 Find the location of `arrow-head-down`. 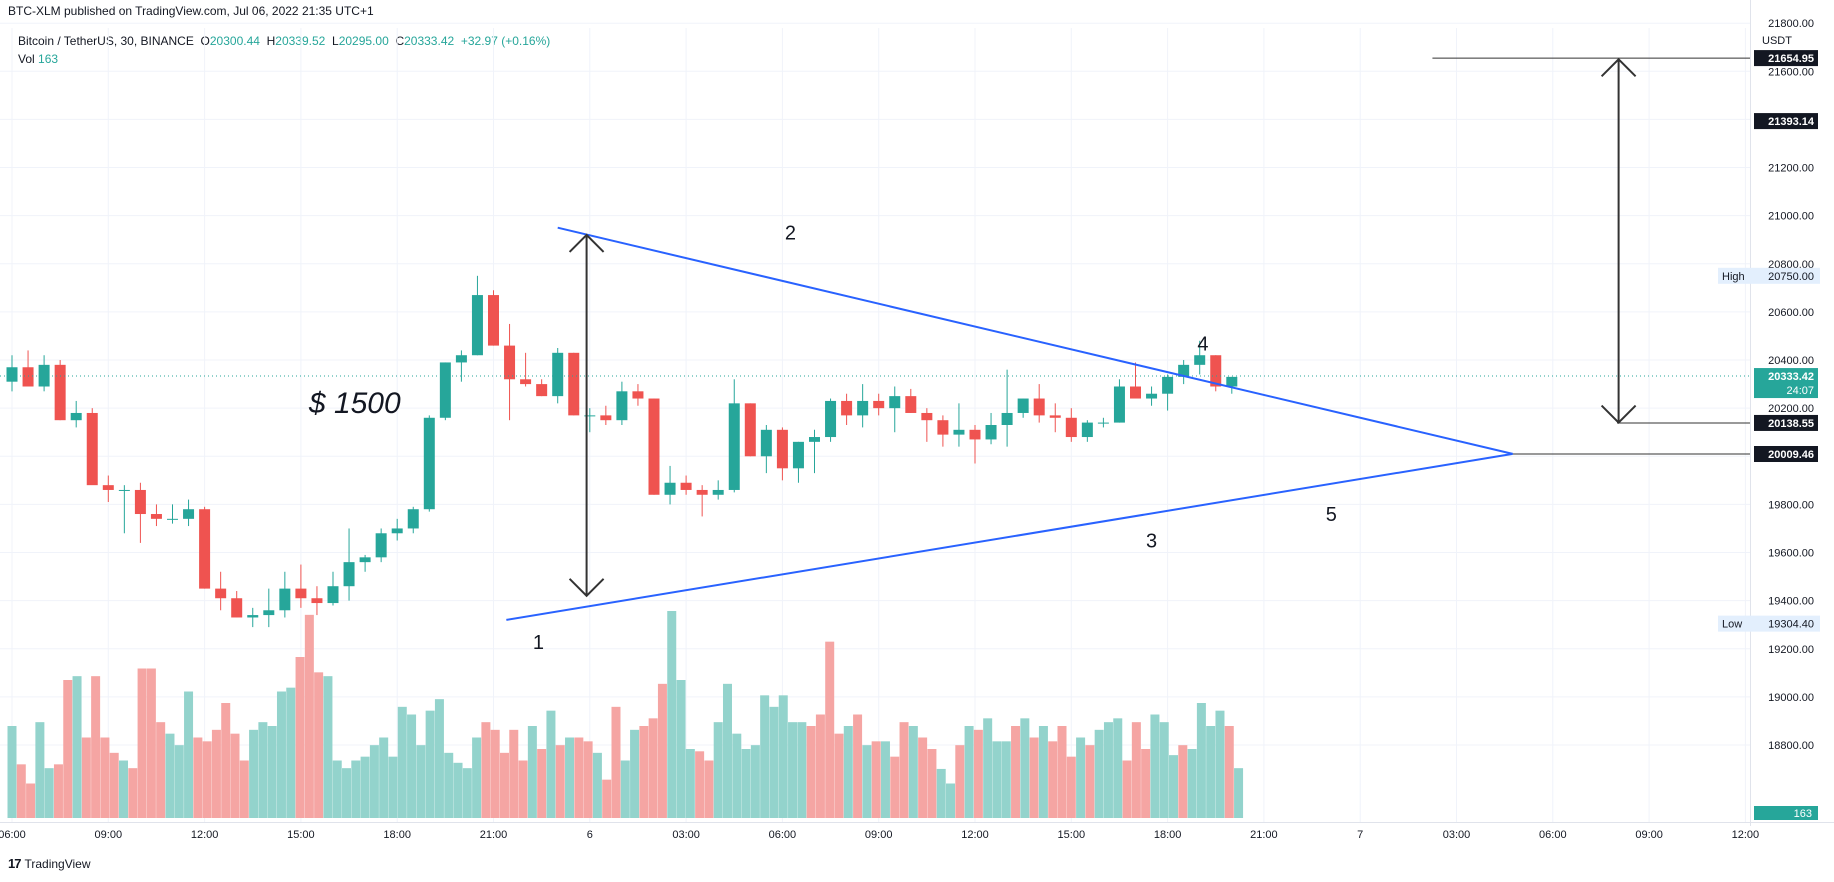

arrow-head-down is located at coordinates (1618, 414).